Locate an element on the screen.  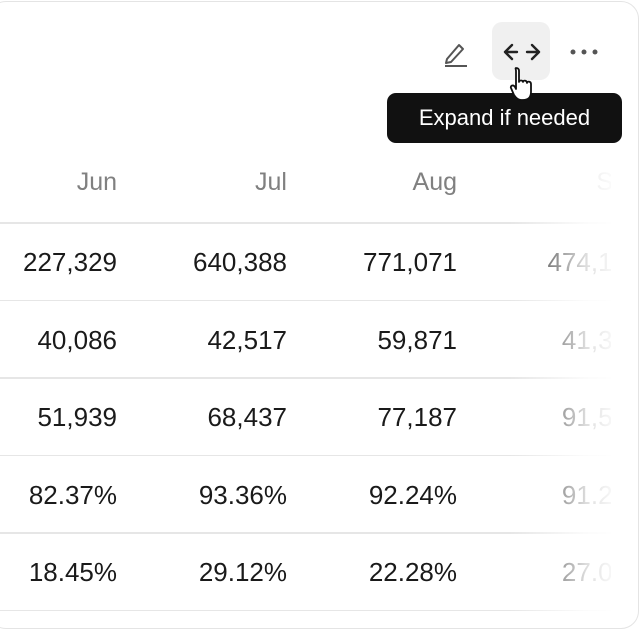
table-cell: 29.12% is located at coordinates (242, 572).